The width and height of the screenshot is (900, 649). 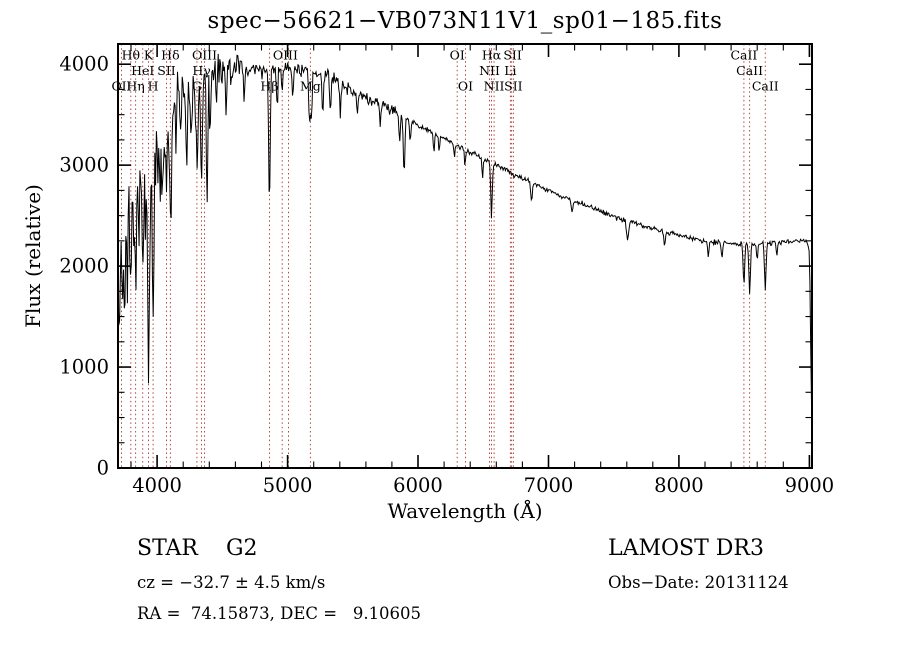 I want to click on spectral-line-label: Hθ, so click(x=131, y=55).